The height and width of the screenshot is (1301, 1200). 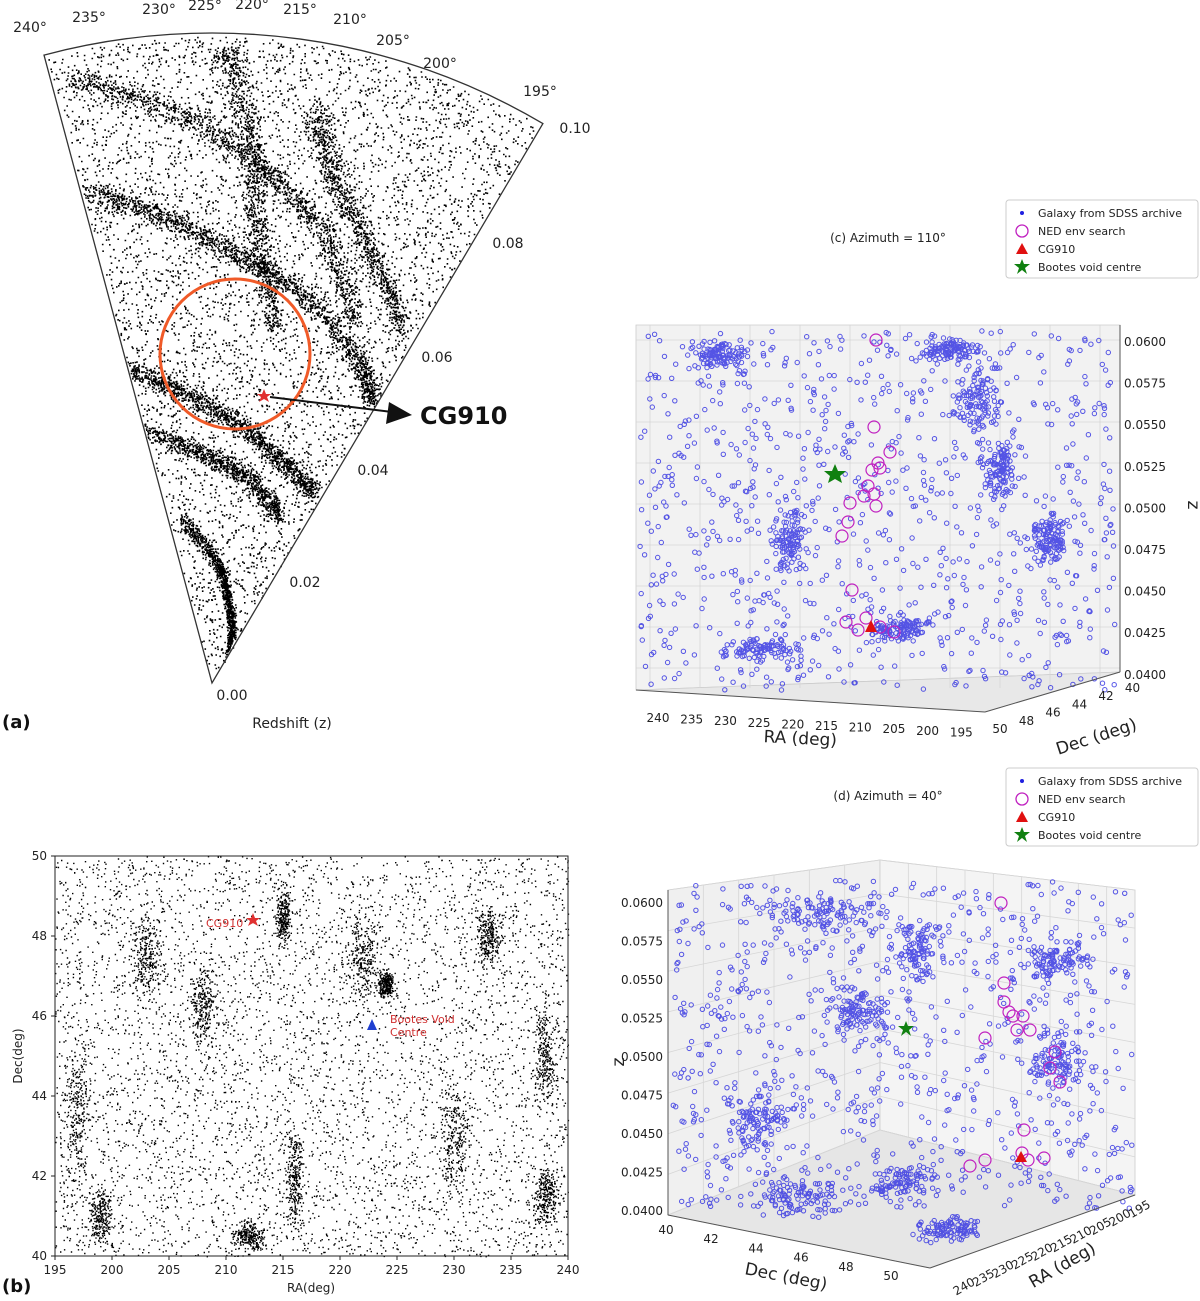 What do you see at coordinates (810, 725) in the screenshot?
I see `panel-c-ra-ticks: 240 235 230 225 220 215 210 205 200 195` at bounding box center [810, 725].